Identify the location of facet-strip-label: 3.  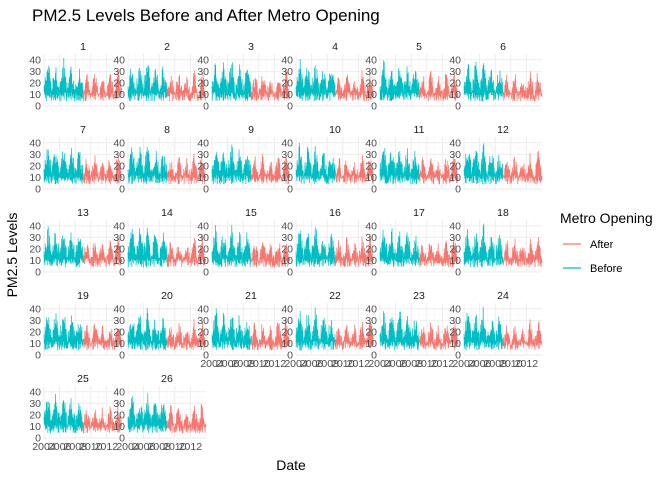
(251, 47).